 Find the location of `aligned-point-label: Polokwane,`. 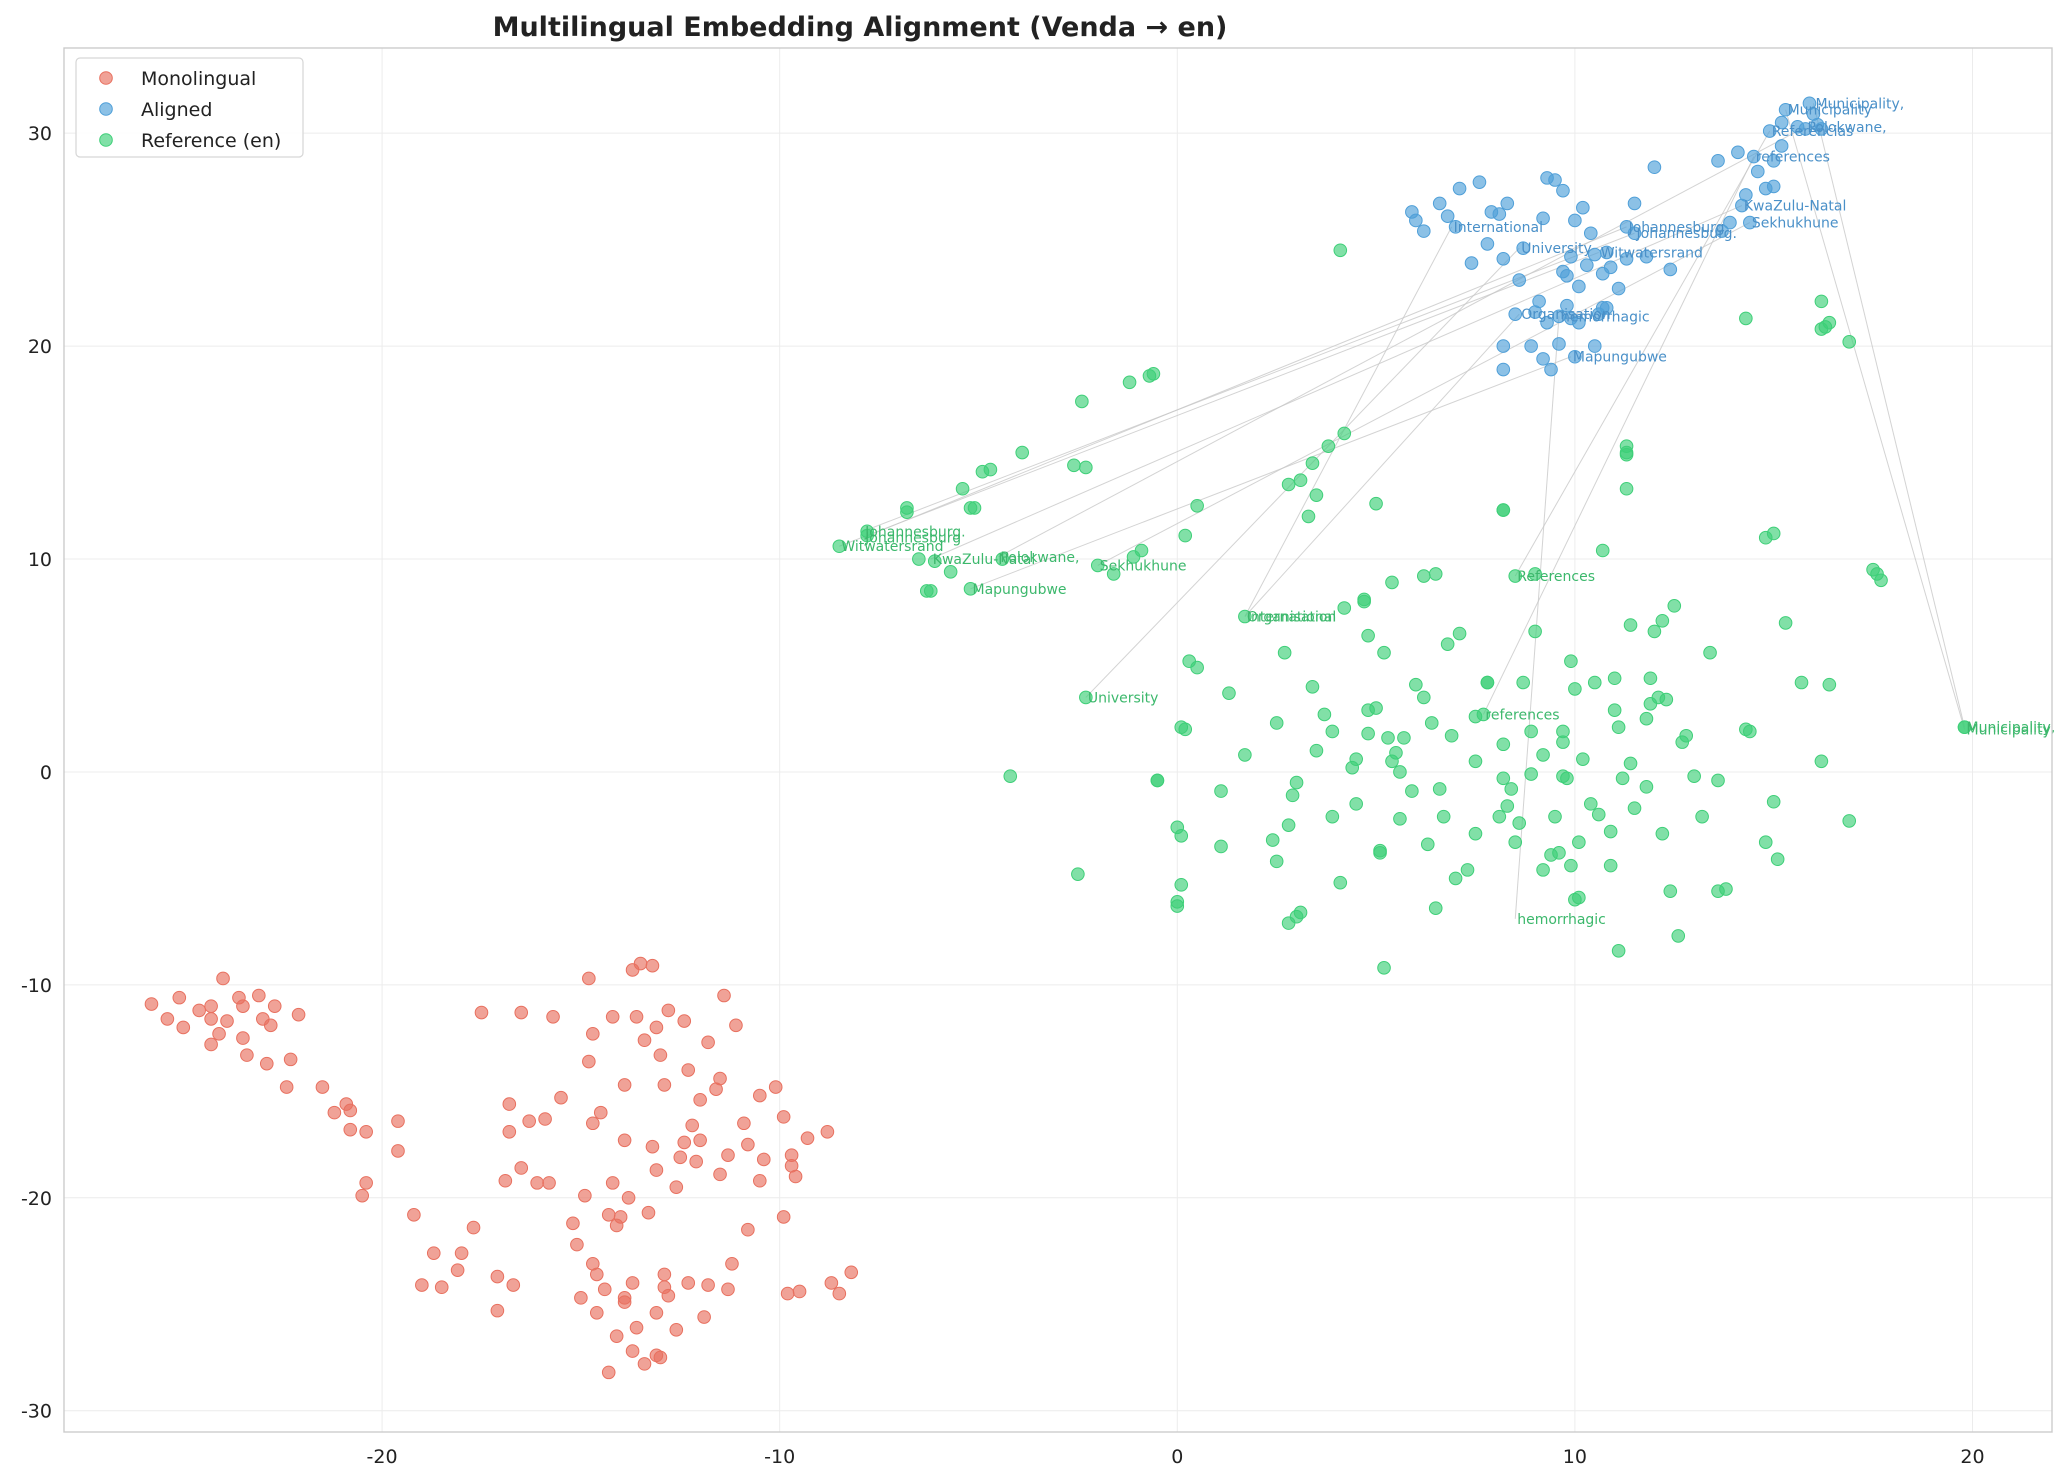

aligned-point-label: Polokwane, is located at coordinates (1846, 128).